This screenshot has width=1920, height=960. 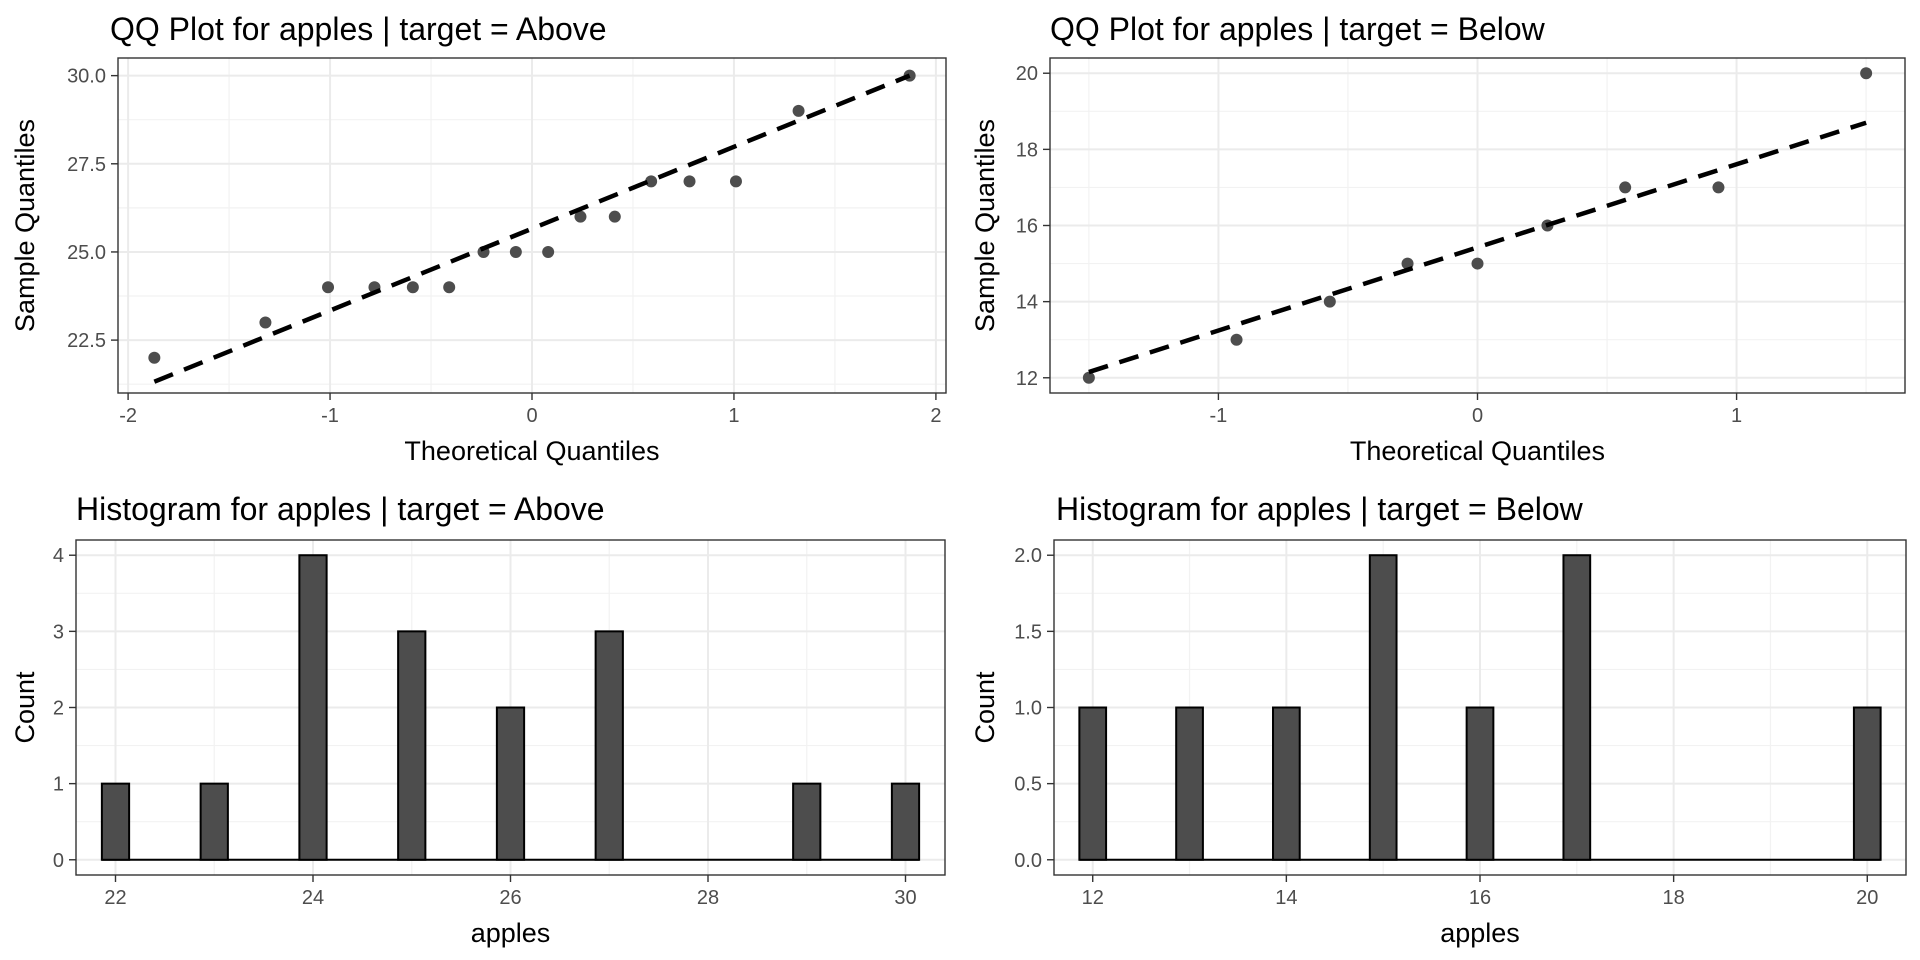 I want to click on y-tick-label: 30.0, so click(x=86, y=77).